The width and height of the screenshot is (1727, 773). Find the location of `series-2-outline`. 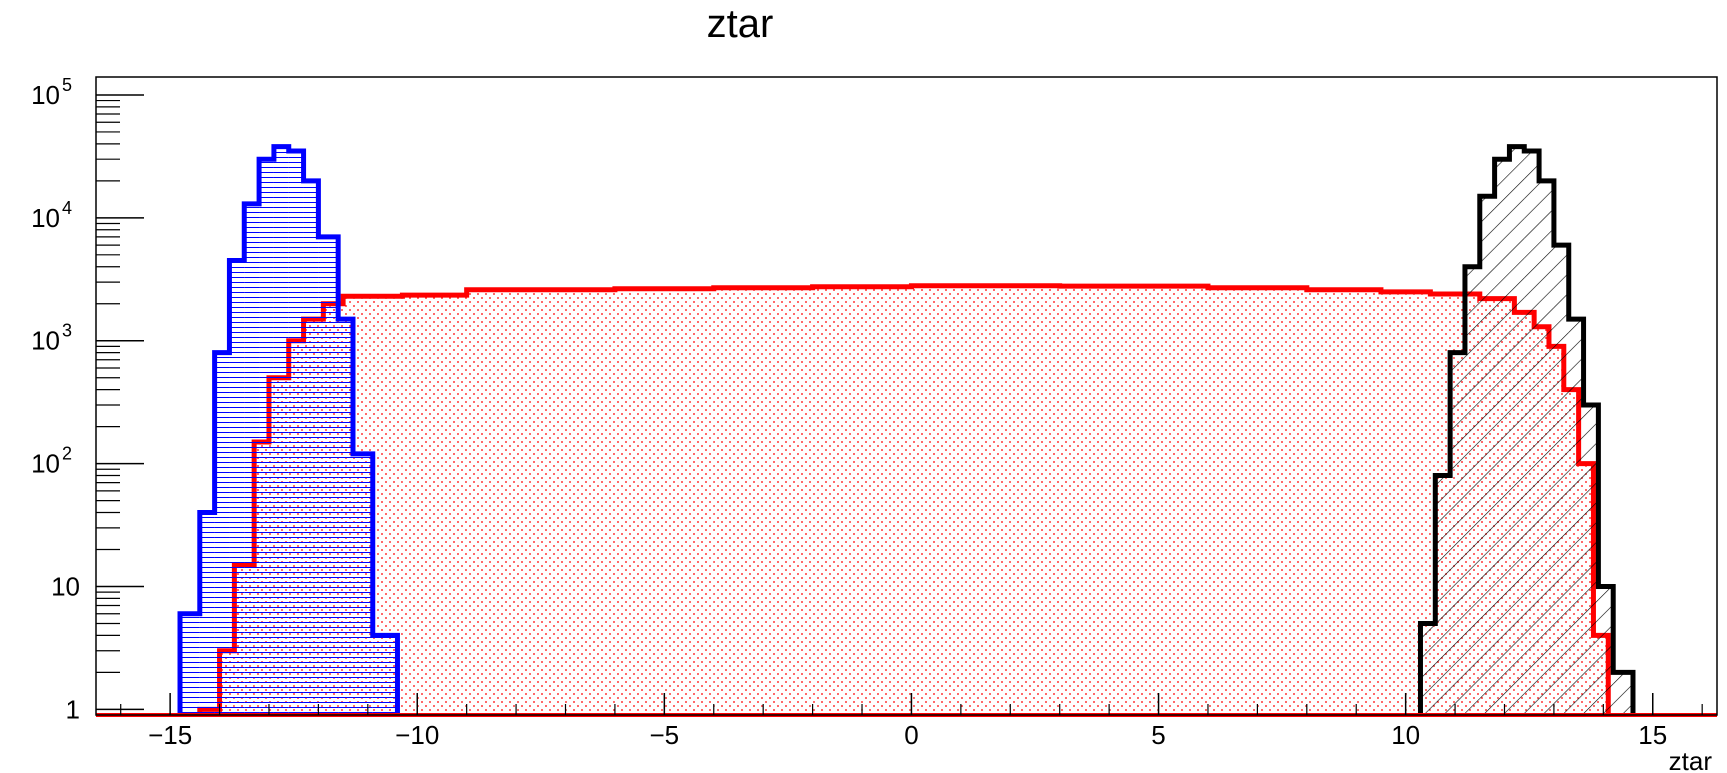

series-2-outline is located at coordinates (1526, 429).